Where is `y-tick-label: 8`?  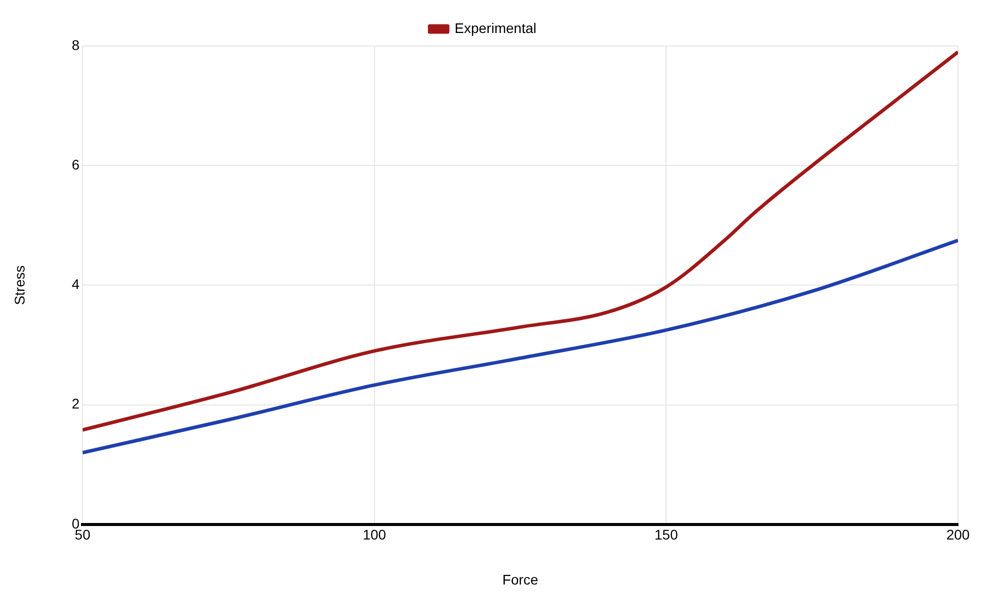
y-tick-label: 8 is located at coordinates (76, 44).